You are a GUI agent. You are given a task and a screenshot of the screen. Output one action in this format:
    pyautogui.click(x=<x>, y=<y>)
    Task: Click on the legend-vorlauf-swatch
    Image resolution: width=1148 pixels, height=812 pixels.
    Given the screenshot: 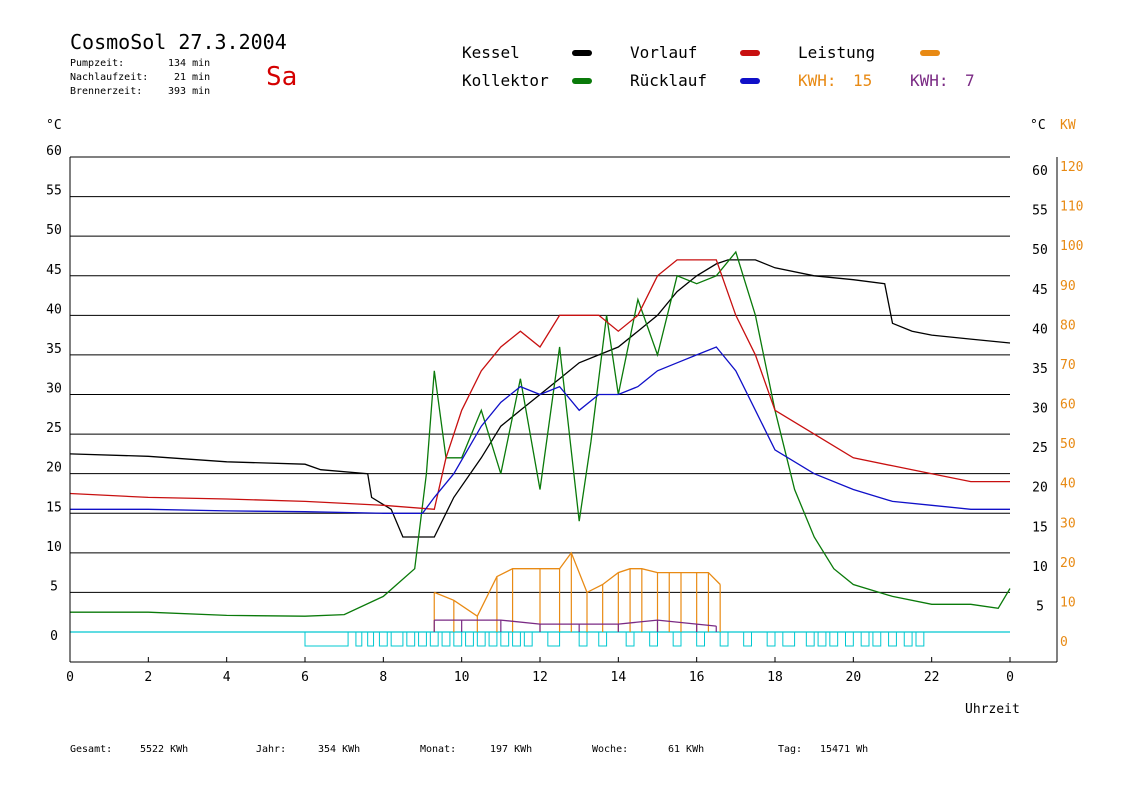 What is the action you would take?
    pyautogui.click(x=750, y=53)
    